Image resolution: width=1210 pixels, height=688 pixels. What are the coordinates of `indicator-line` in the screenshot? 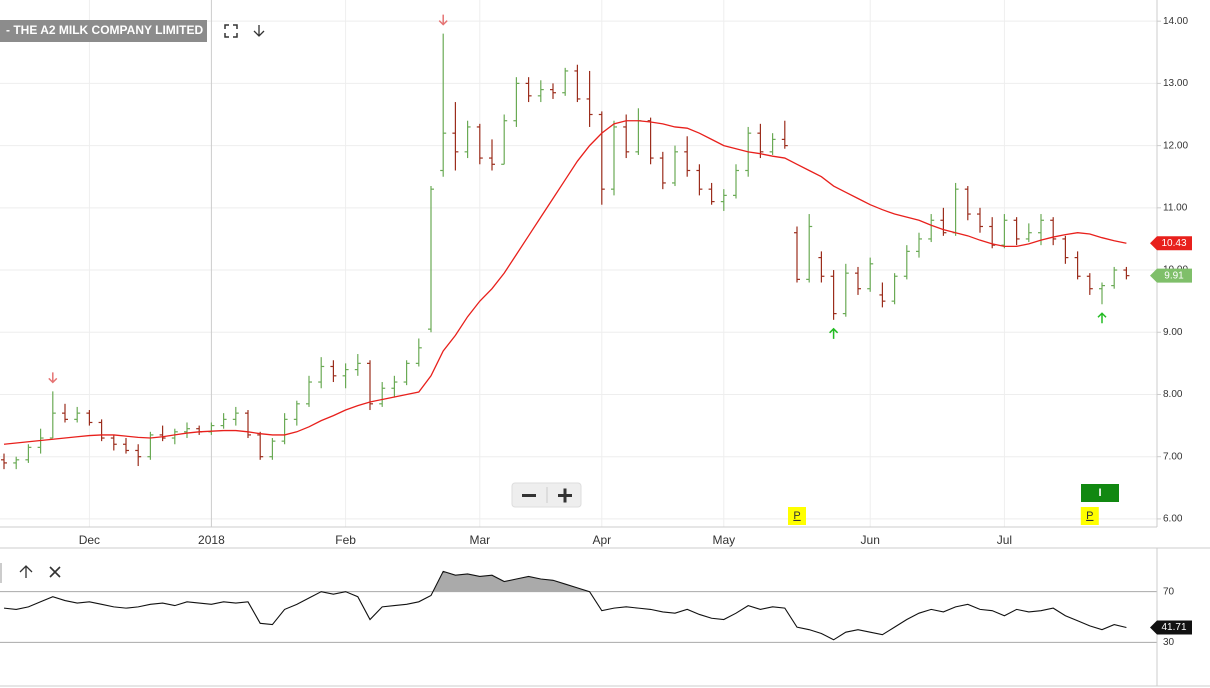 It's located at (565, 605).